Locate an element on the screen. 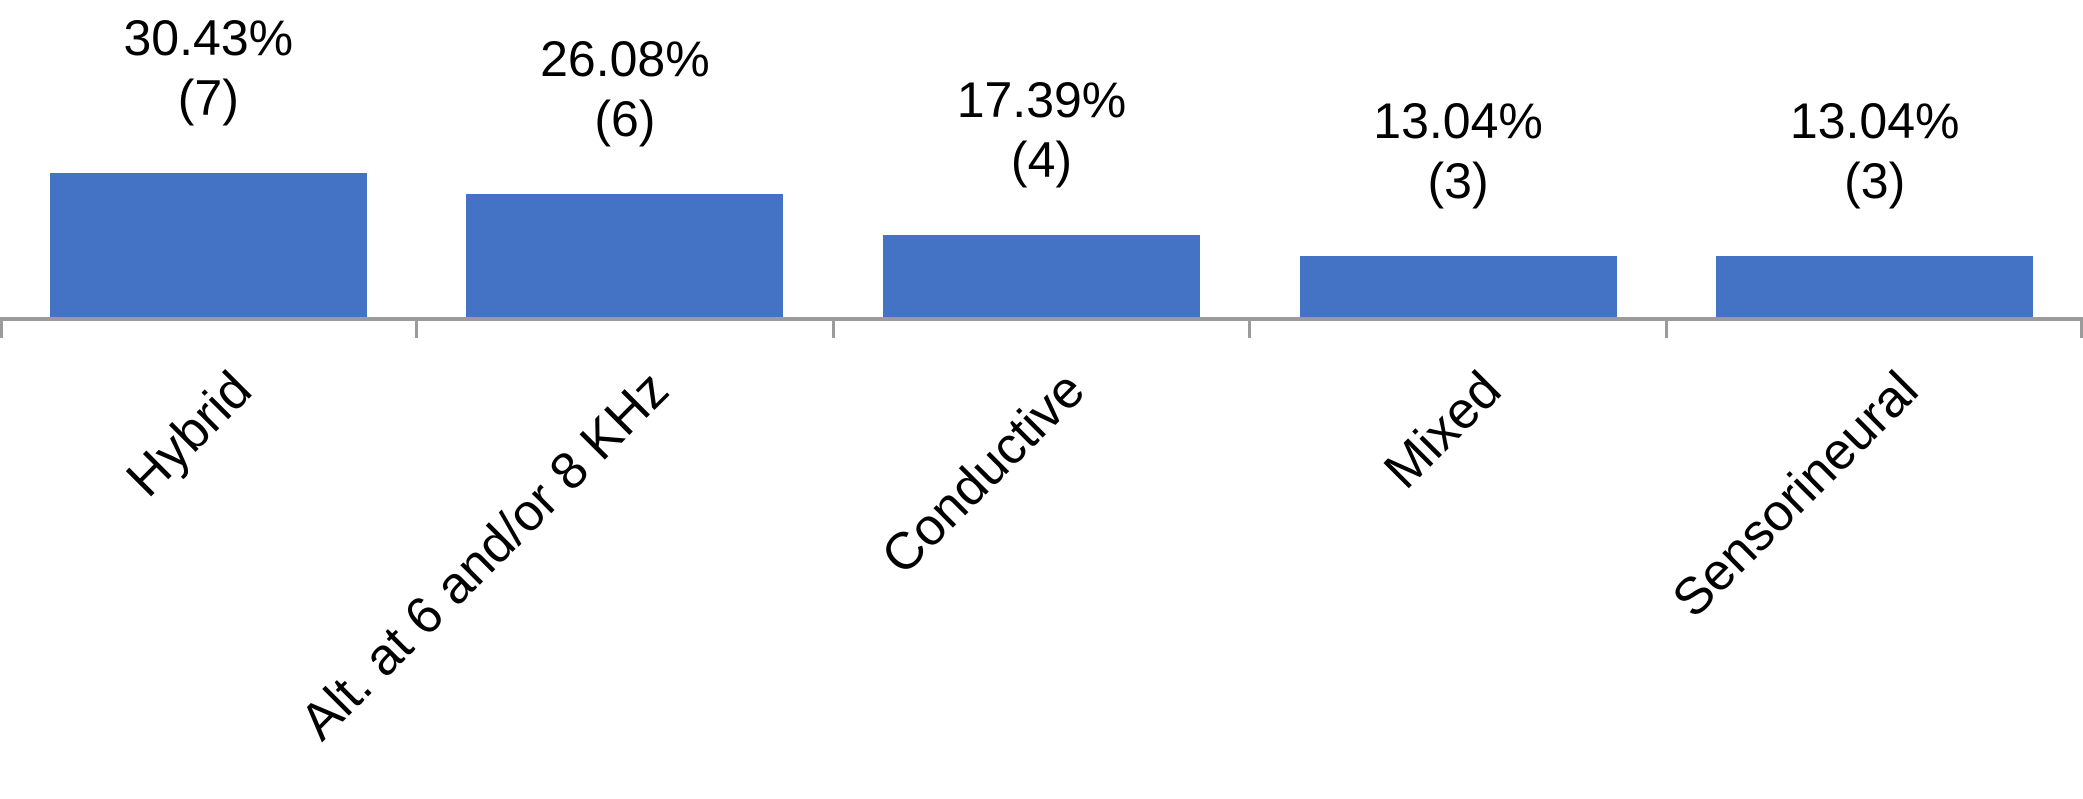 The width and height of the screenshot is (2083, 799). bar-value-label: 17.39% (4) is located at coordinates (1041, 130).